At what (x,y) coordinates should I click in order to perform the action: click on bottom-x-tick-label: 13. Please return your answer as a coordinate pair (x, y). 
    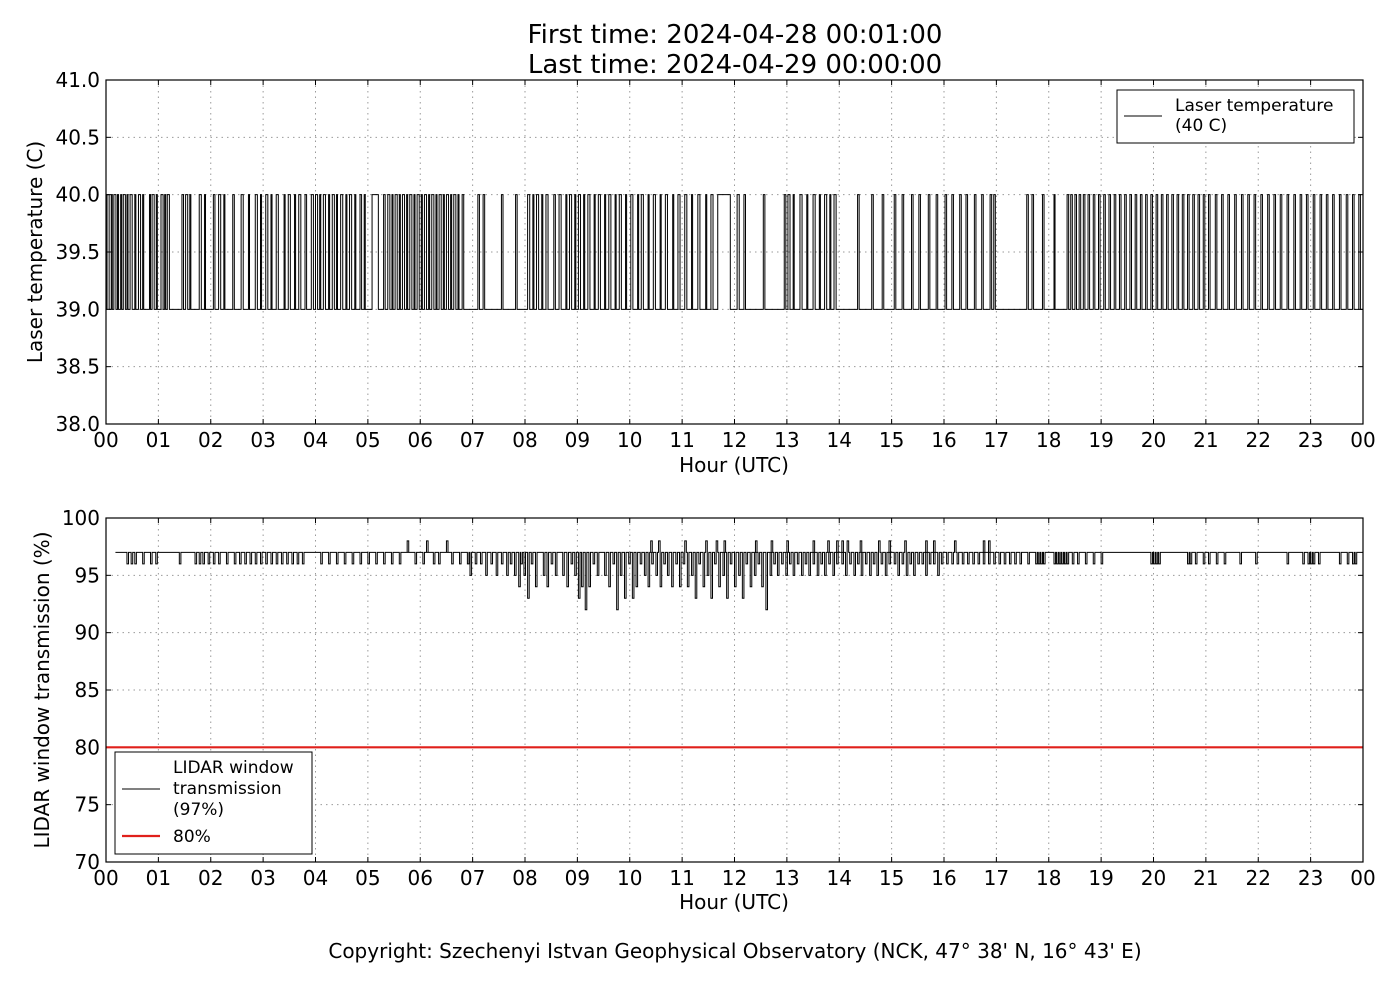
    Looking at the image, I should click on (786, 878).